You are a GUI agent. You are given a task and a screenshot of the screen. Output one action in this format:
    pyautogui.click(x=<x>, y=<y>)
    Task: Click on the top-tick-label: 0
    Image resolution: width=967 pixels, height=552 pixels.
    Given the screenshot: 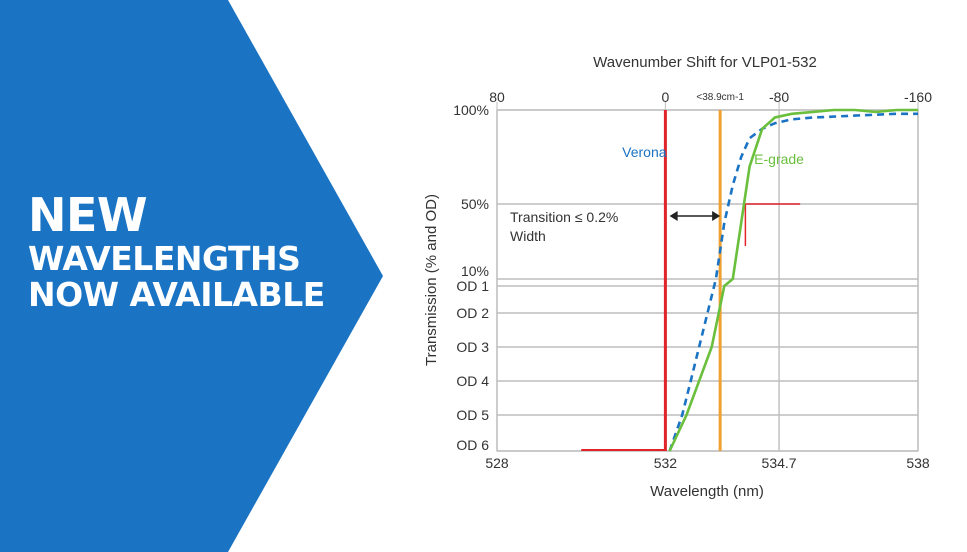 What is the action you would take?
    pyautogui.click(x=666, y=97)
    